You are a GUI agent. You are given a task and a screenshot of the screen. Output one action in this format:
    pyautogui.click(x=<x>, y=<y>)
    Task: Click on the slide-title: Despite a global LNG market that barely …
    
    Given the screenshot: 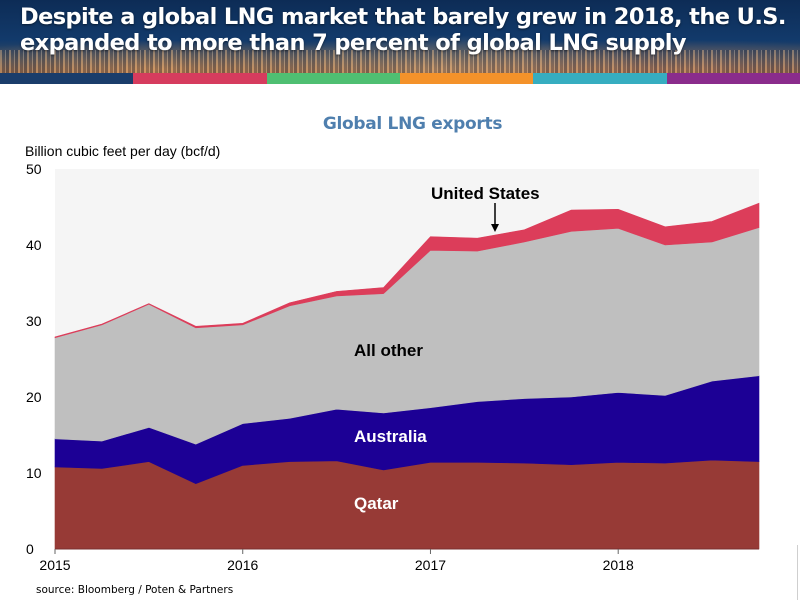 What is the action you would take?
    pyautogui.click(x=405, y=30)
    